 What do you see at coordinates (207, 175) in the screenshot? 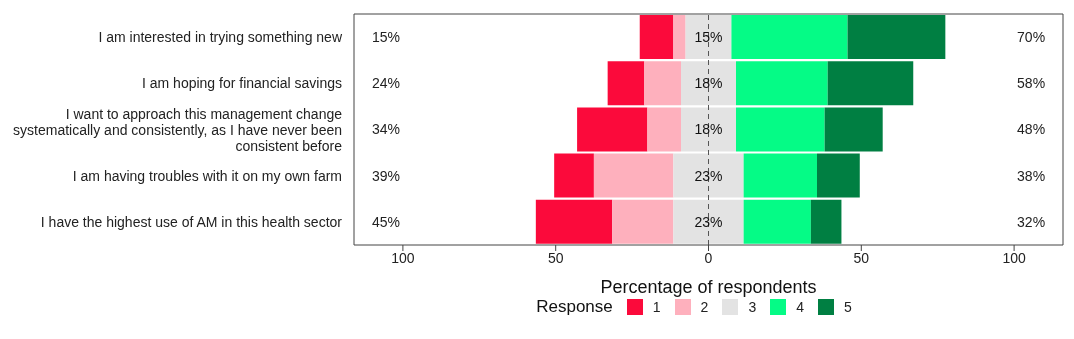
I see `y-tick-label: I am having troubles with it on my own farm` at bounding box center [207, 175].